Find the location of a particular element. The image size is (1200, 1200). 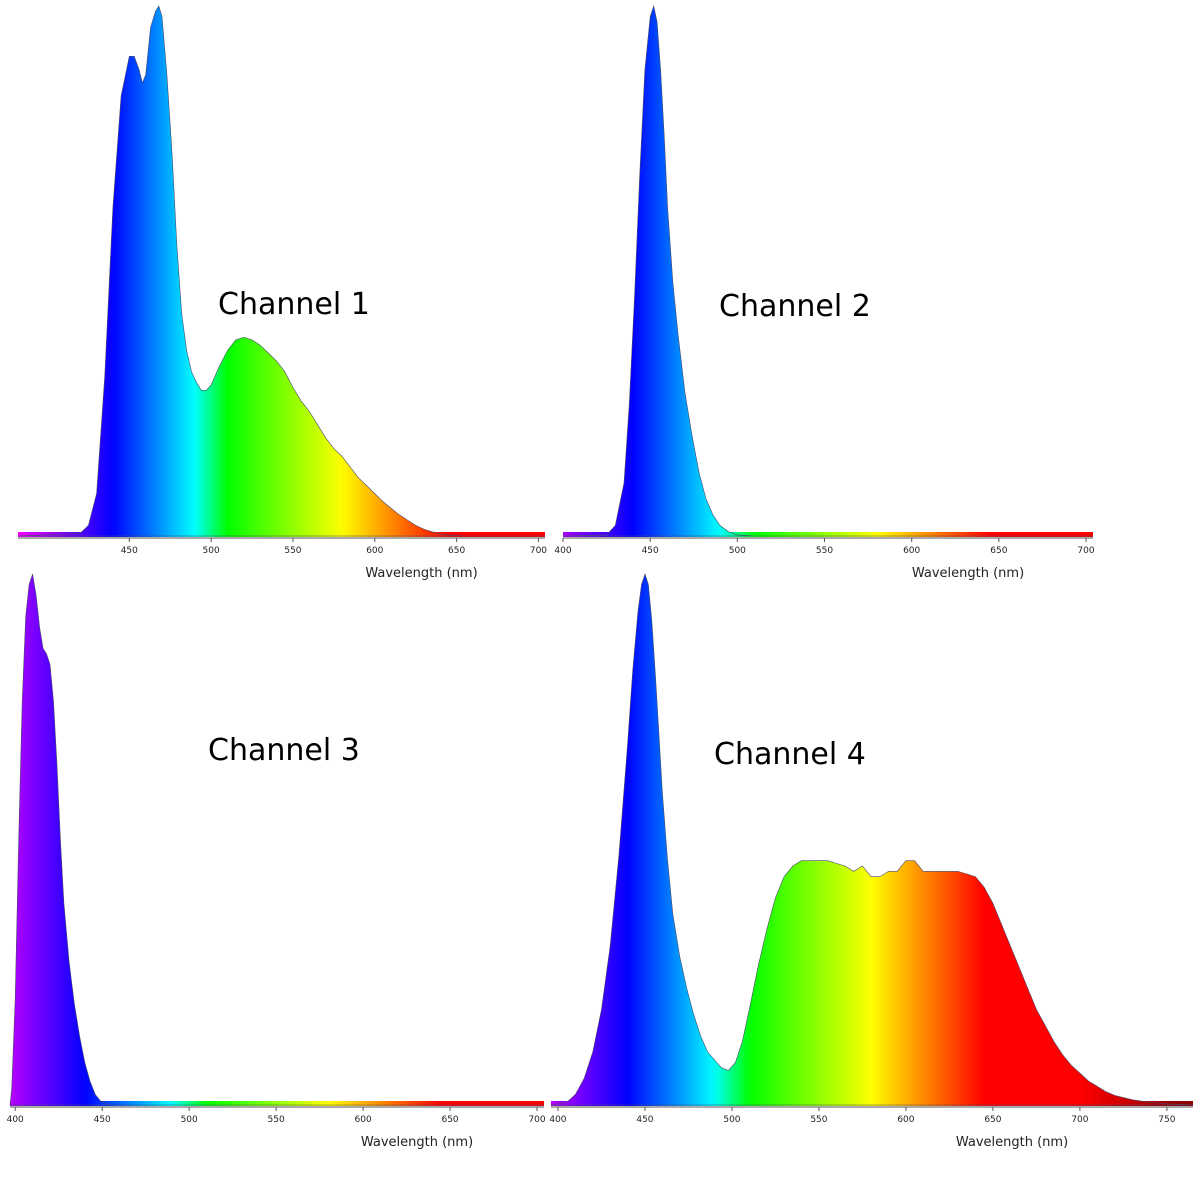

panel-title: Channel 3 is located at coordinates (284, 750).